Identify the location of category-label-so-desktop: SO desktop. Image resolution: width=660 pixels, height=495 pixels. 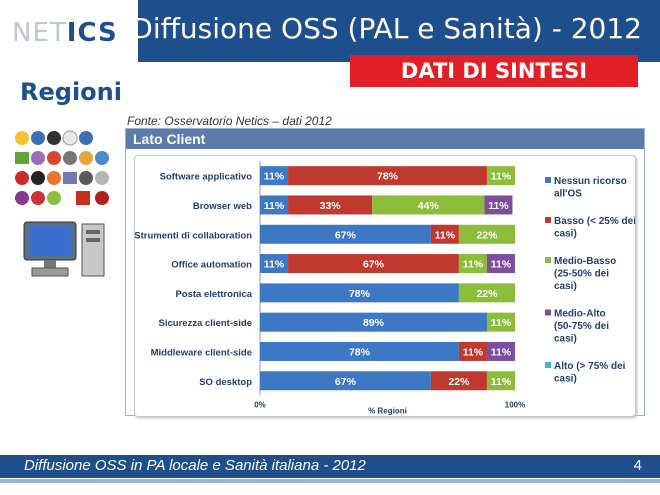
(225, 382).